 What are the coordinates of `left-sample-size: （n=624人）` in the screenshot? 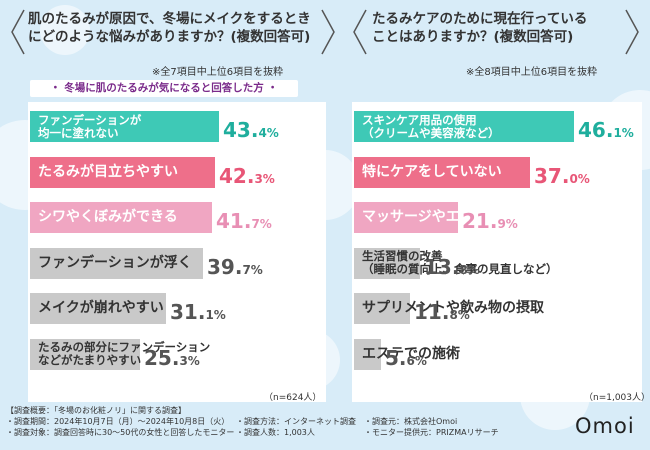 It's located at (293, 398).